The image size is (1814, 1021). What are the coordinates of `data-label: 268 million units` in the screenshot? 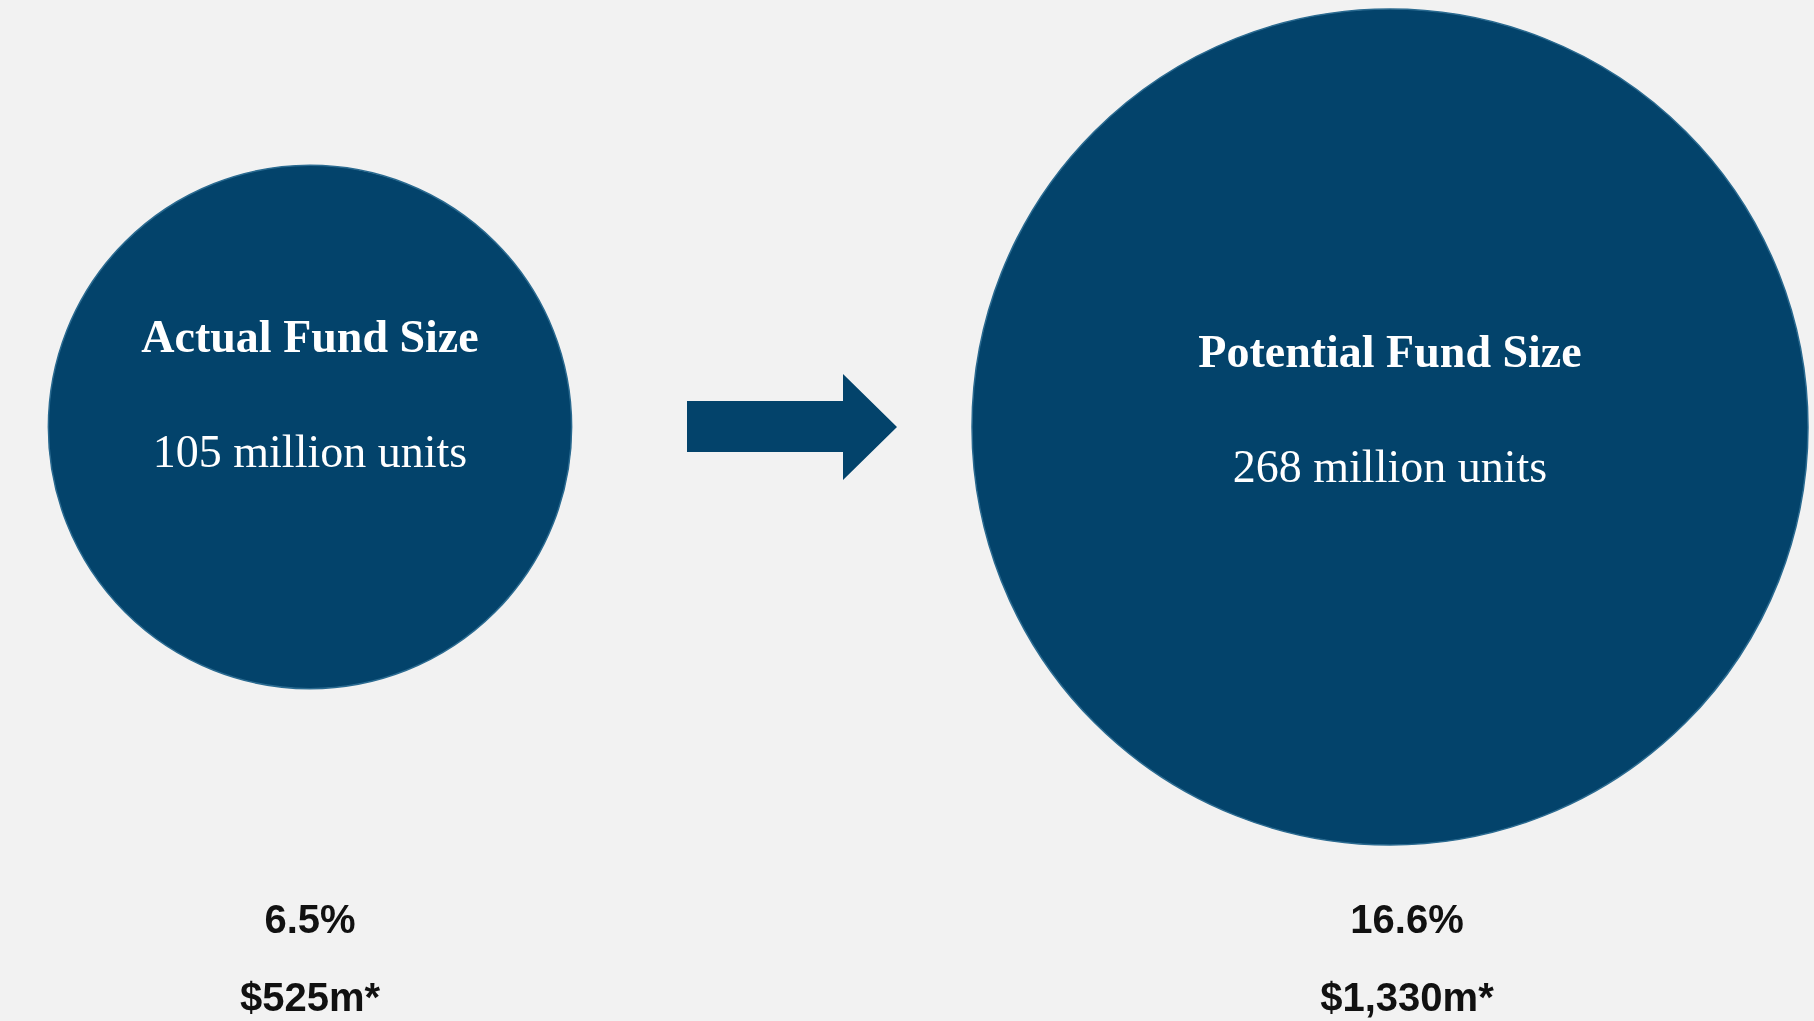 It's located at (1390, 466).